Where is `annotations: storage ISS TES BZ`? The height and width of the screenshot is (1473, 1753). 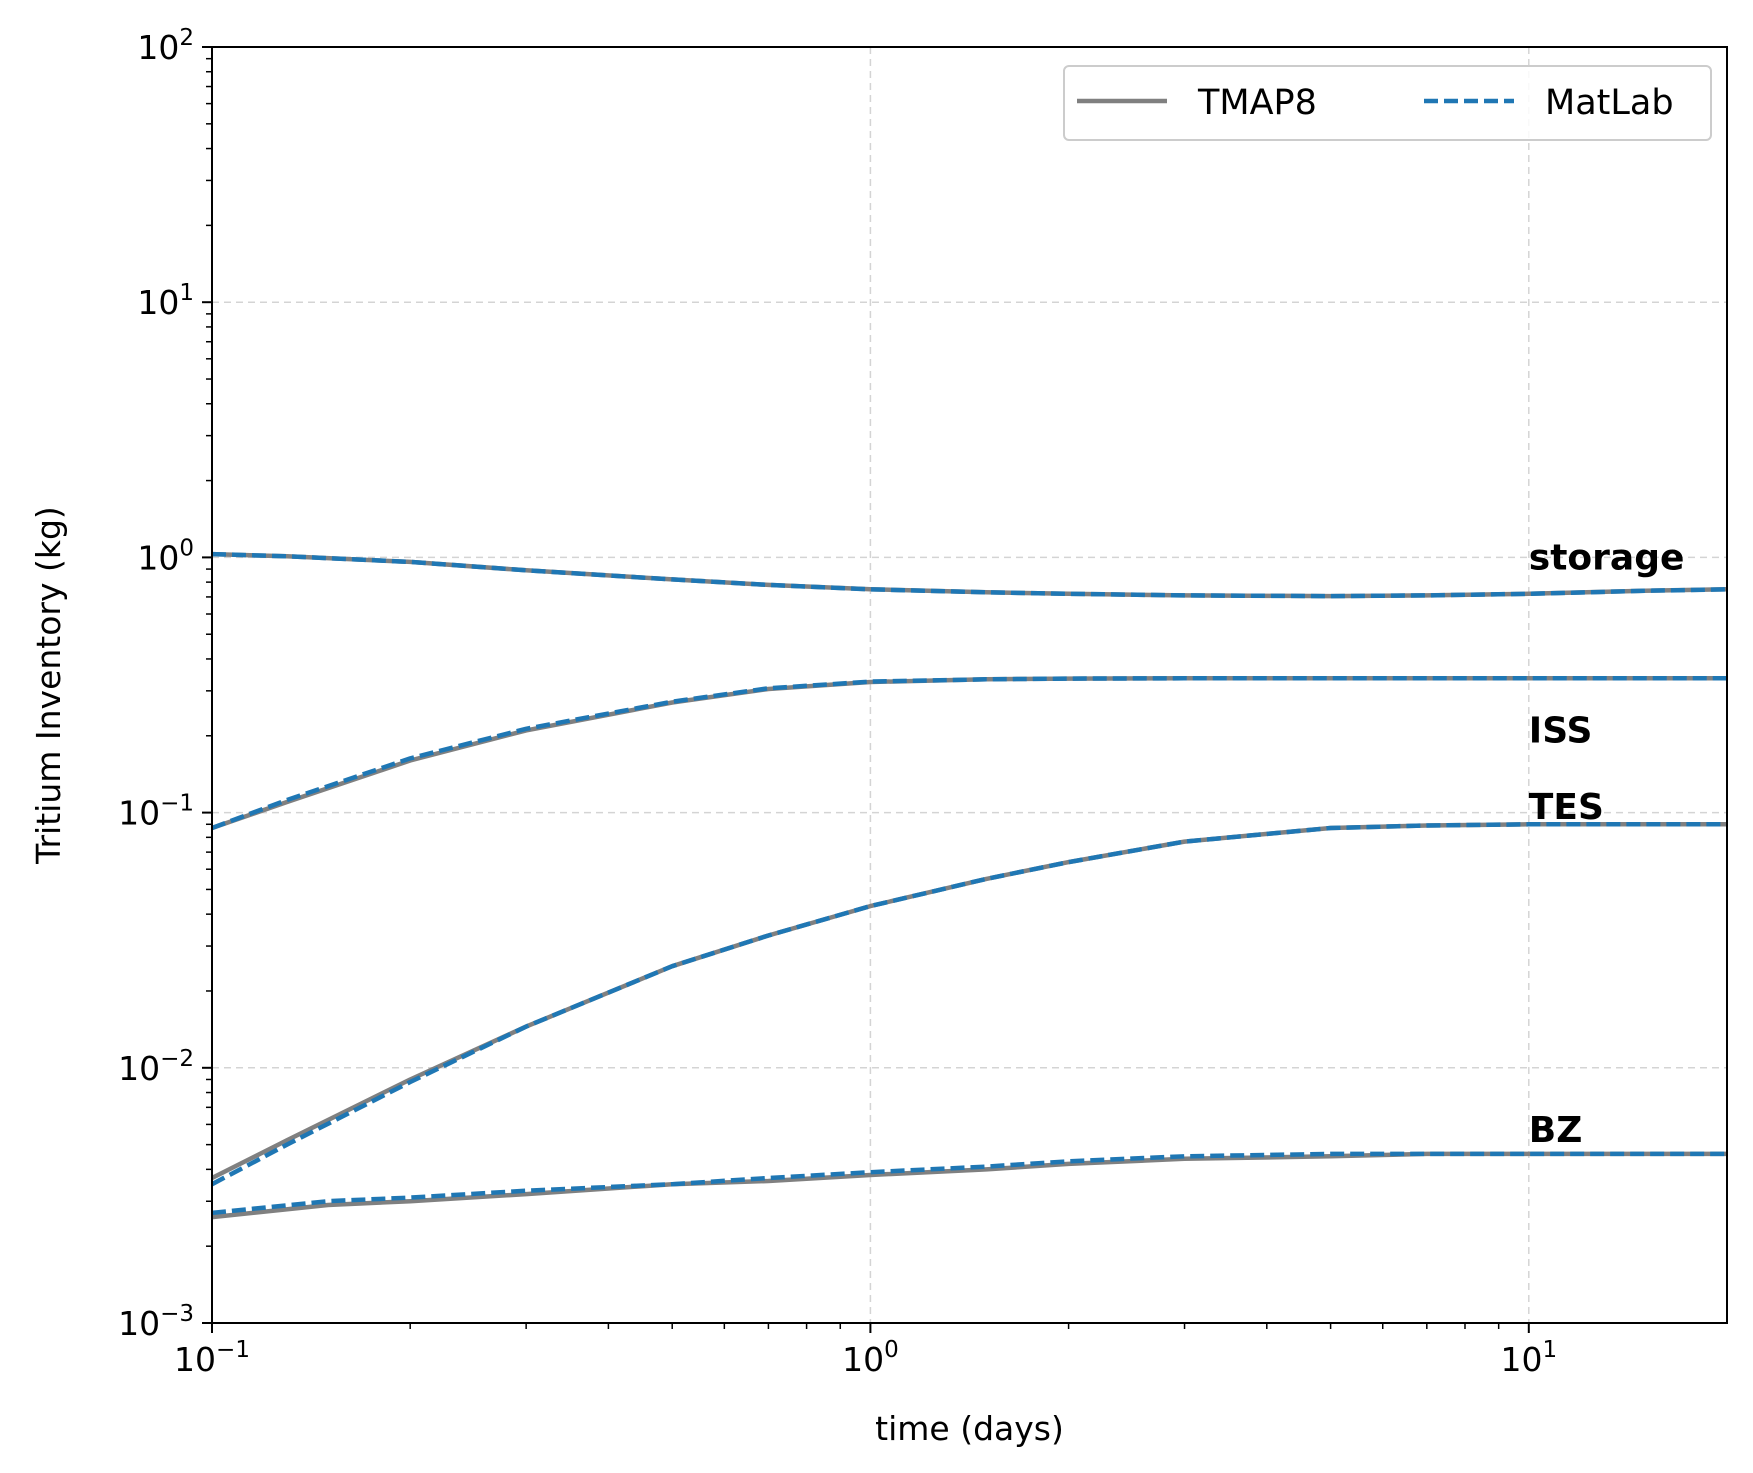
annotations: storage ISS TES BZ is located at coordinates (1607, 844).